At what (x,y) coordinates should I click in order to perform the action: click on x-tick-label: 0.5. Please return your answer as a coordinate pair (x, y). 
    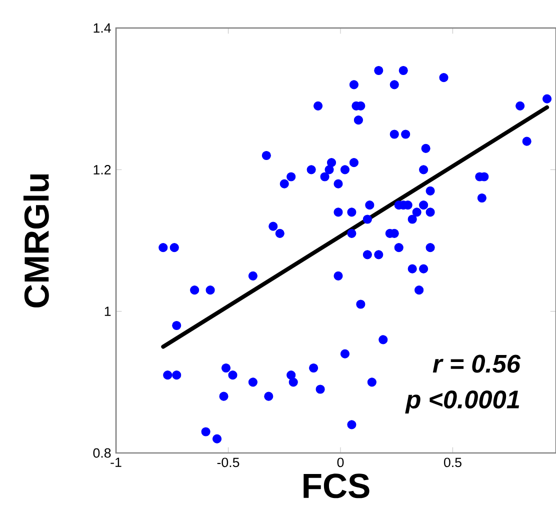
    Looking at the image, I should click on (453, 463).